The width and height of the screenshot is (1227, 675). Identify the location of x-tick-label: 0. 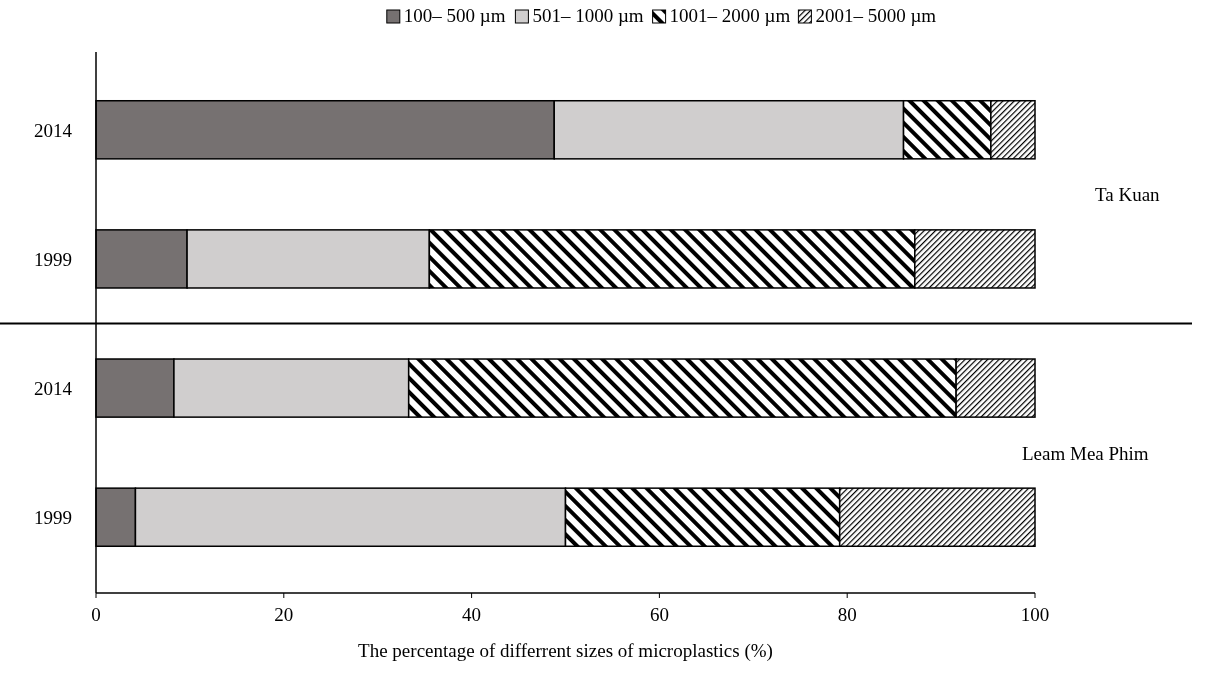
(96, 614).